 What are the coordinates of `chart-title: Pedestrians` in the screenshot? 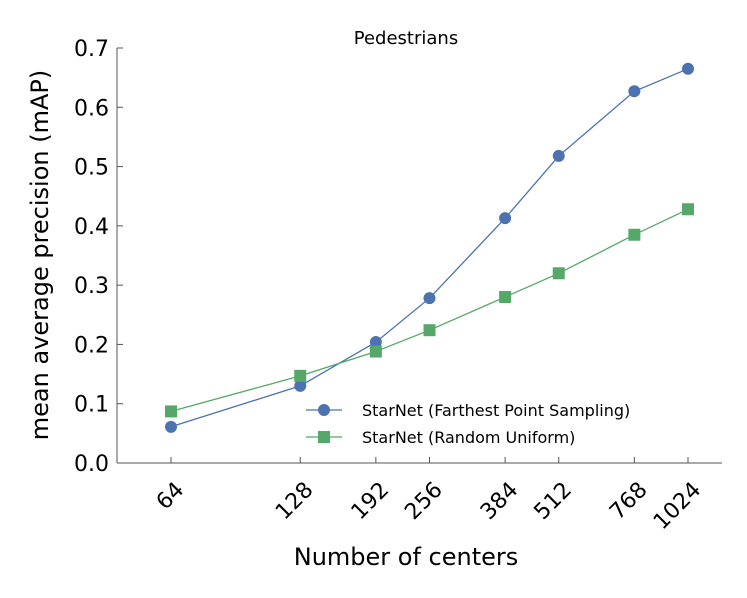 It's located at (406, 38).